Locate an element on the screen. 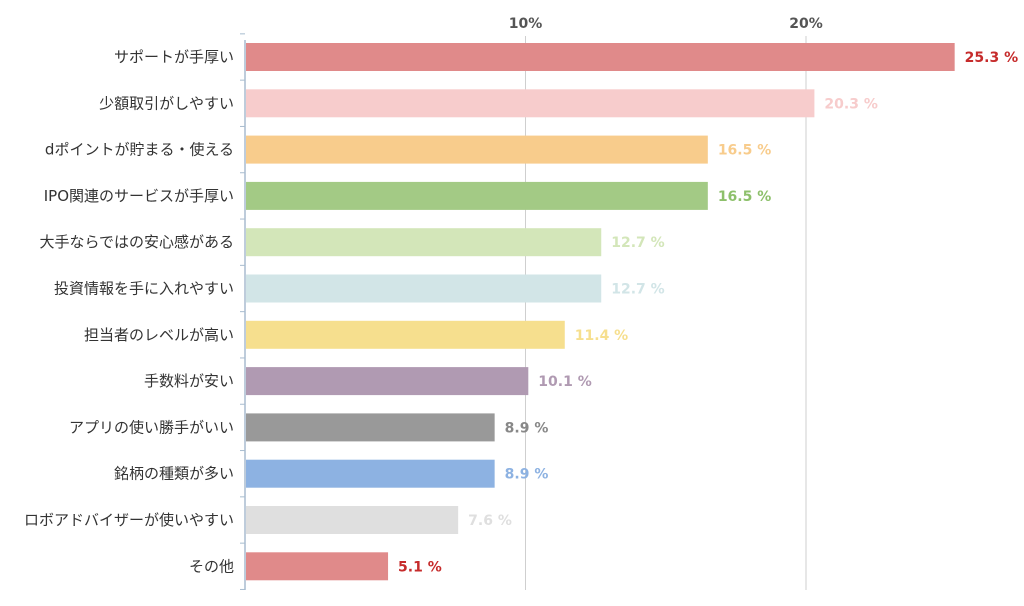 The image size is (1024, 606). value-label: 5.1 % is located at coordinates (420, 567).